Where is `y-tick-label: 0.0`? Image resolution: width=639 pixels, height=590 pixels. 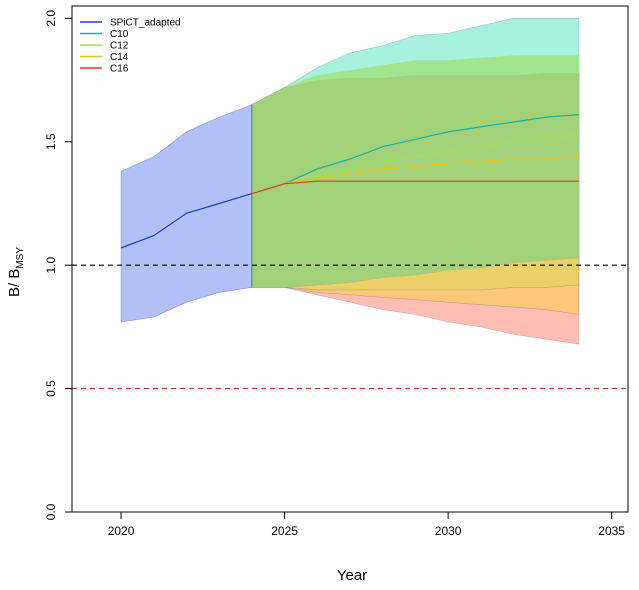
y-tick-label: 0.0 is located at coordinates (51, 511).